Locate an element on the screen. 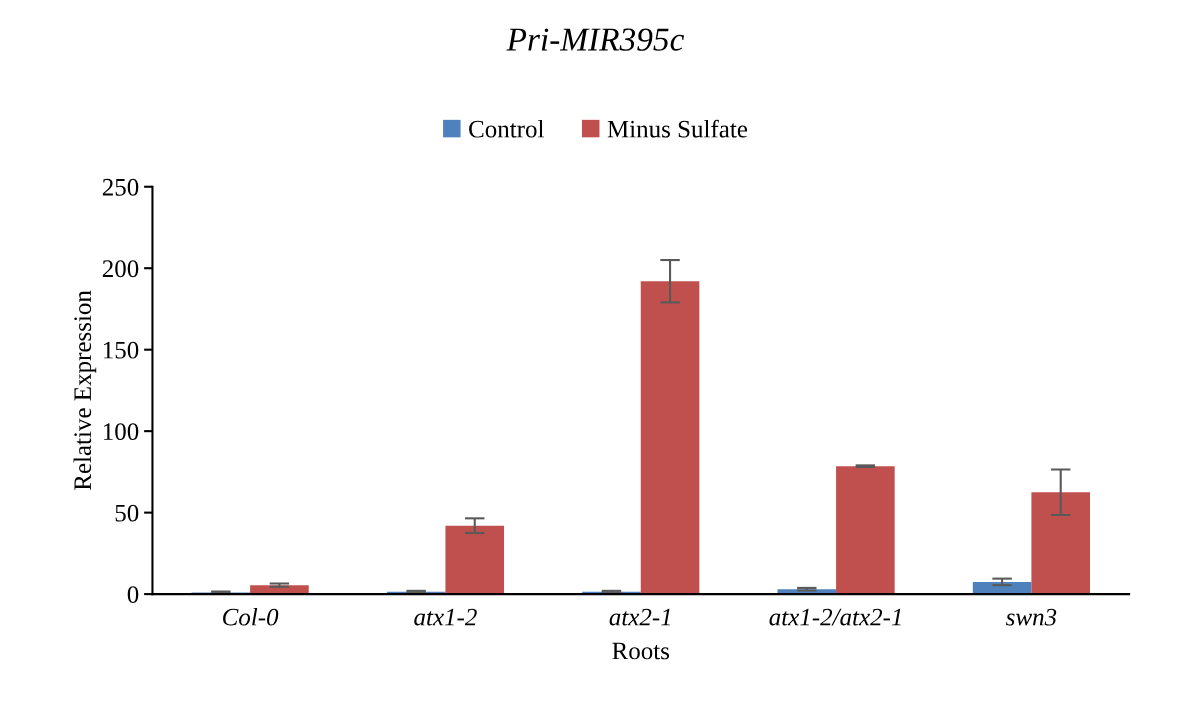  y-tick-label: 150 is located at coordinates (121, 350).